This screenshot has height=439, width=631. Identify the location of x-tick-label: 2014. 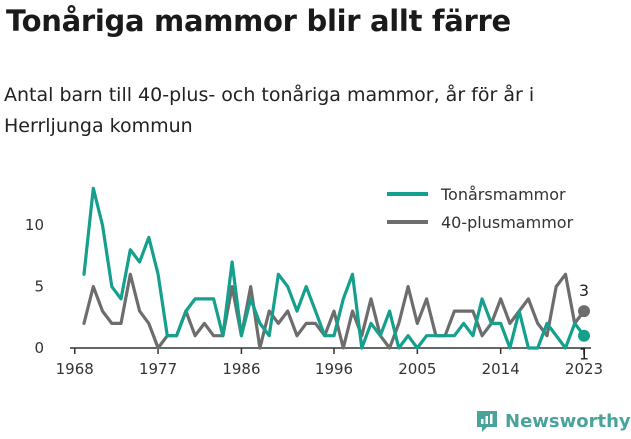
(501, 369).